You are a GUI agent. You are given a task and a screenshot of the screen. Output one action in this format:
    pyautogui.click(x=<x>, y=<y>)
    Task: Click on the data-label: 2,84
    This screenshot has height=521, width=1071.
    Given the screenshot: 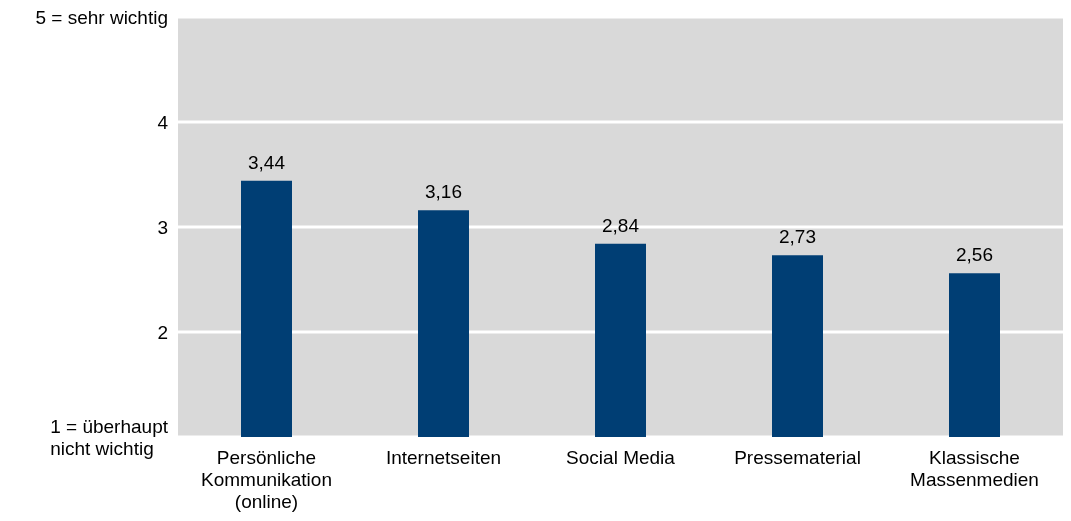 What is the action you would take?
    pyautogui.click(x=621, y=225)
    